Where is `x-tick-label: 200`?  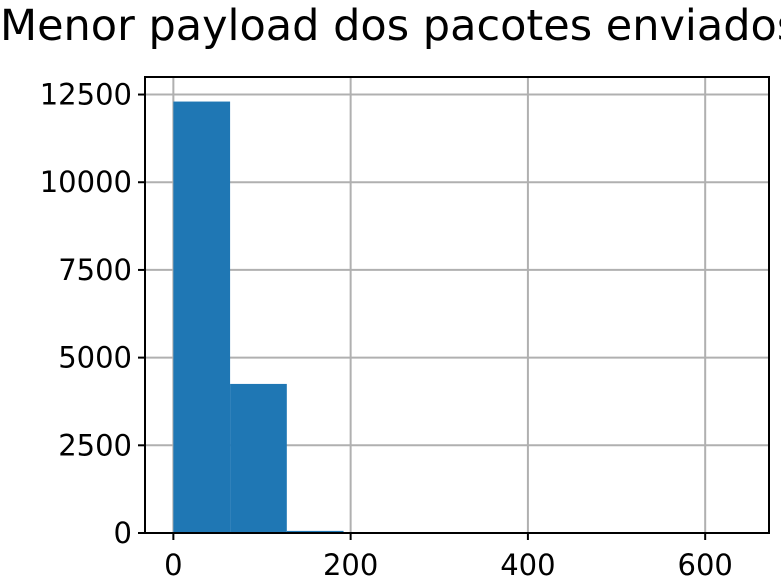
x-tick-label: 200 is located at coordinates (350, 565).